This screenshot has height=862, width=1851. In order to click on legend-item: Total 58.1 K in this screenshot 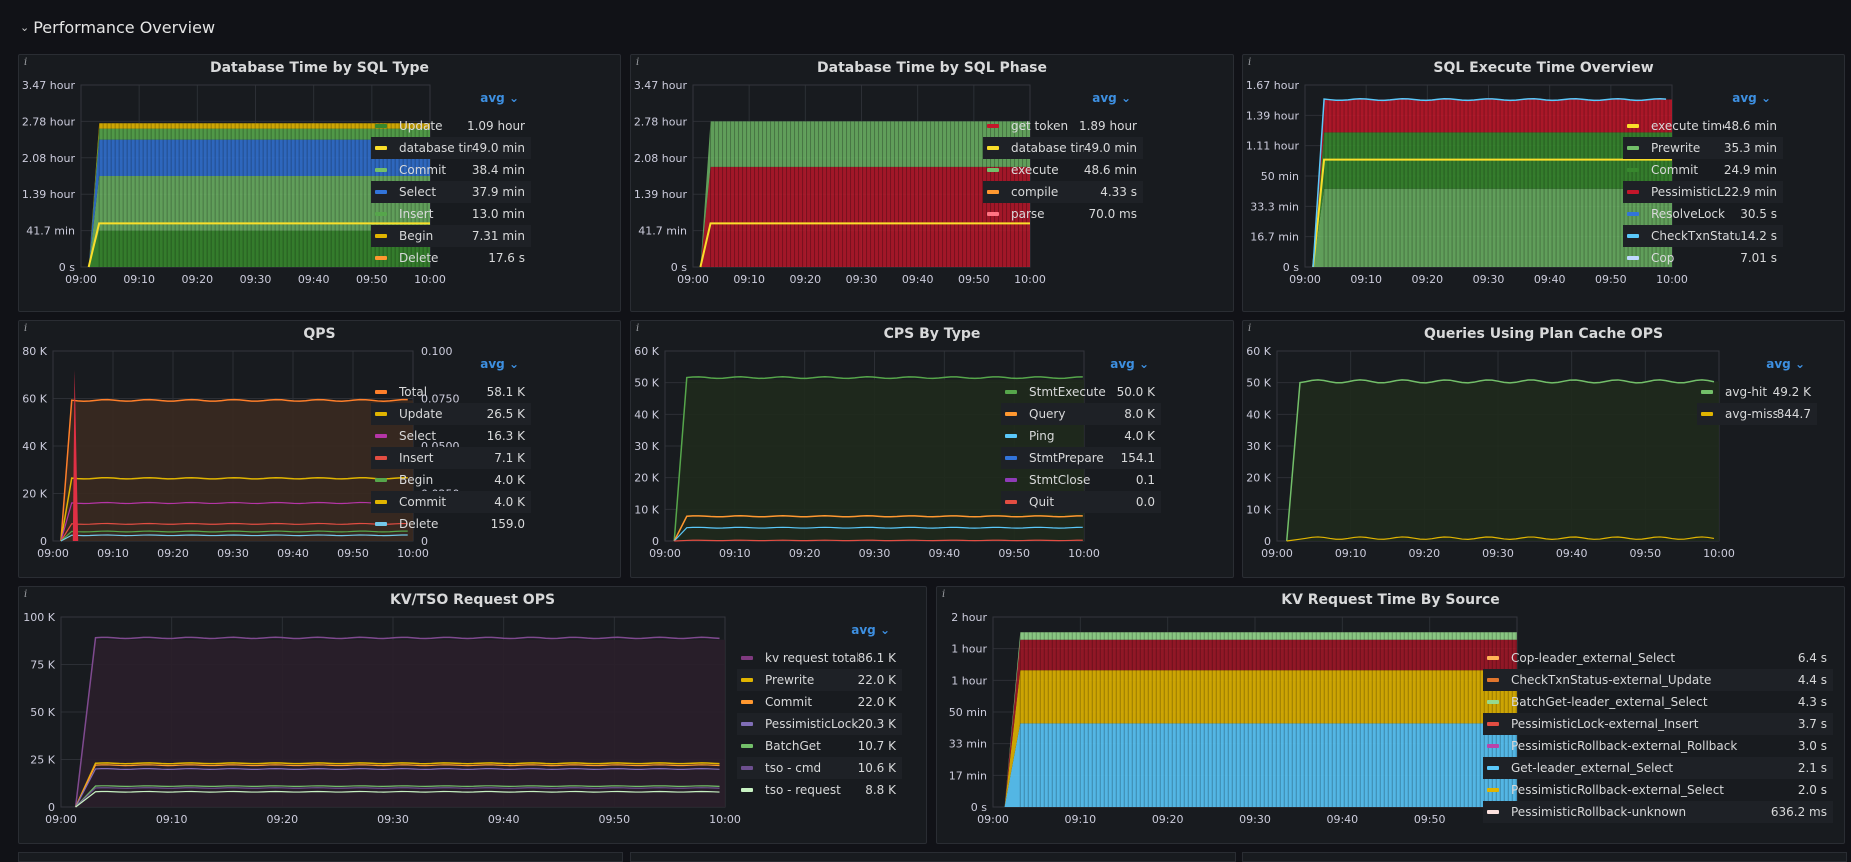, I will do `click(451, 392)`.